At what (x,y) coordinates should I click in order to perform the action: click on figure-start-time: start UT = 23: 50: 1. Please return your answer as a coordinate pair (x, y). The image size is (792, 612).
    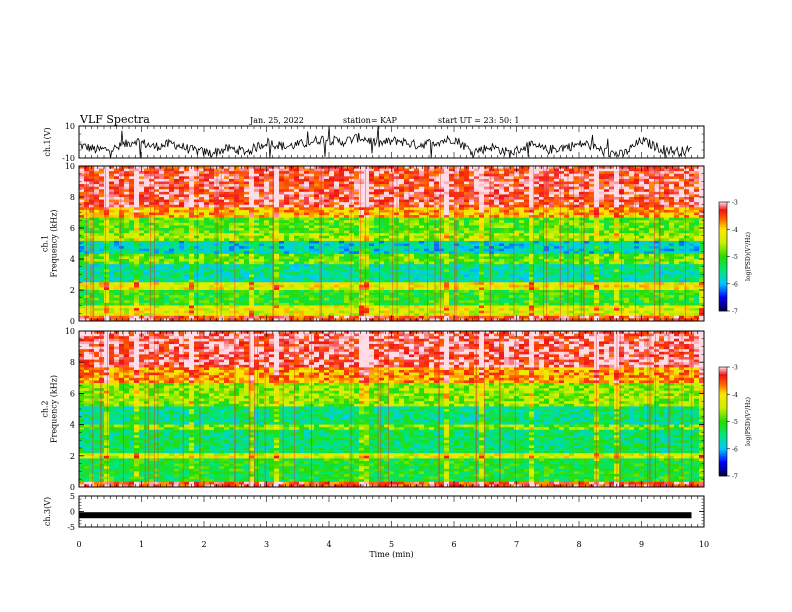
    Looking at the image, I should click on (478, 120).